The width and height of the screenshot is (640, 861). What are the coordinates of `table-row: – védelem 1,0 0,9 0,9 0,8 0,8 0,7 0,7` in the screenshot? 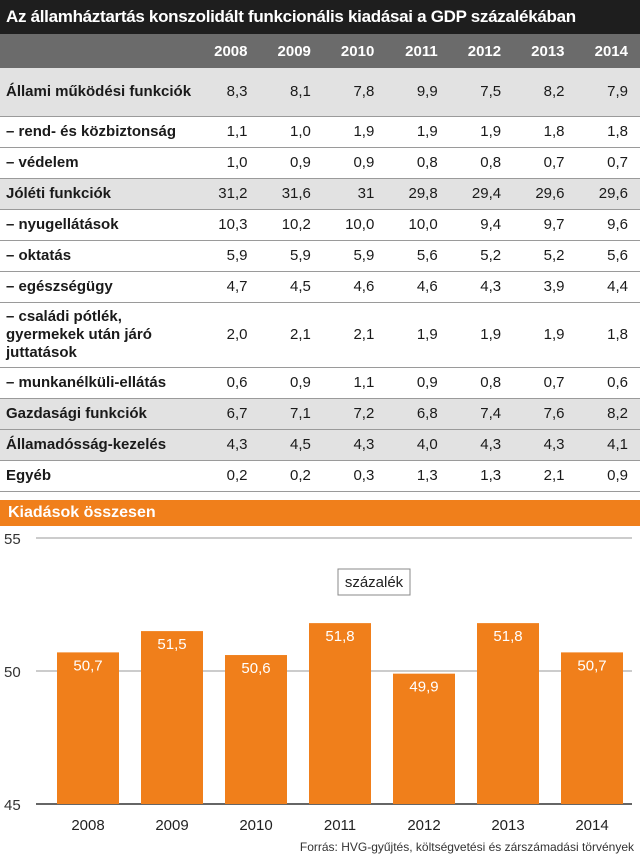 It's located at (320, 163).